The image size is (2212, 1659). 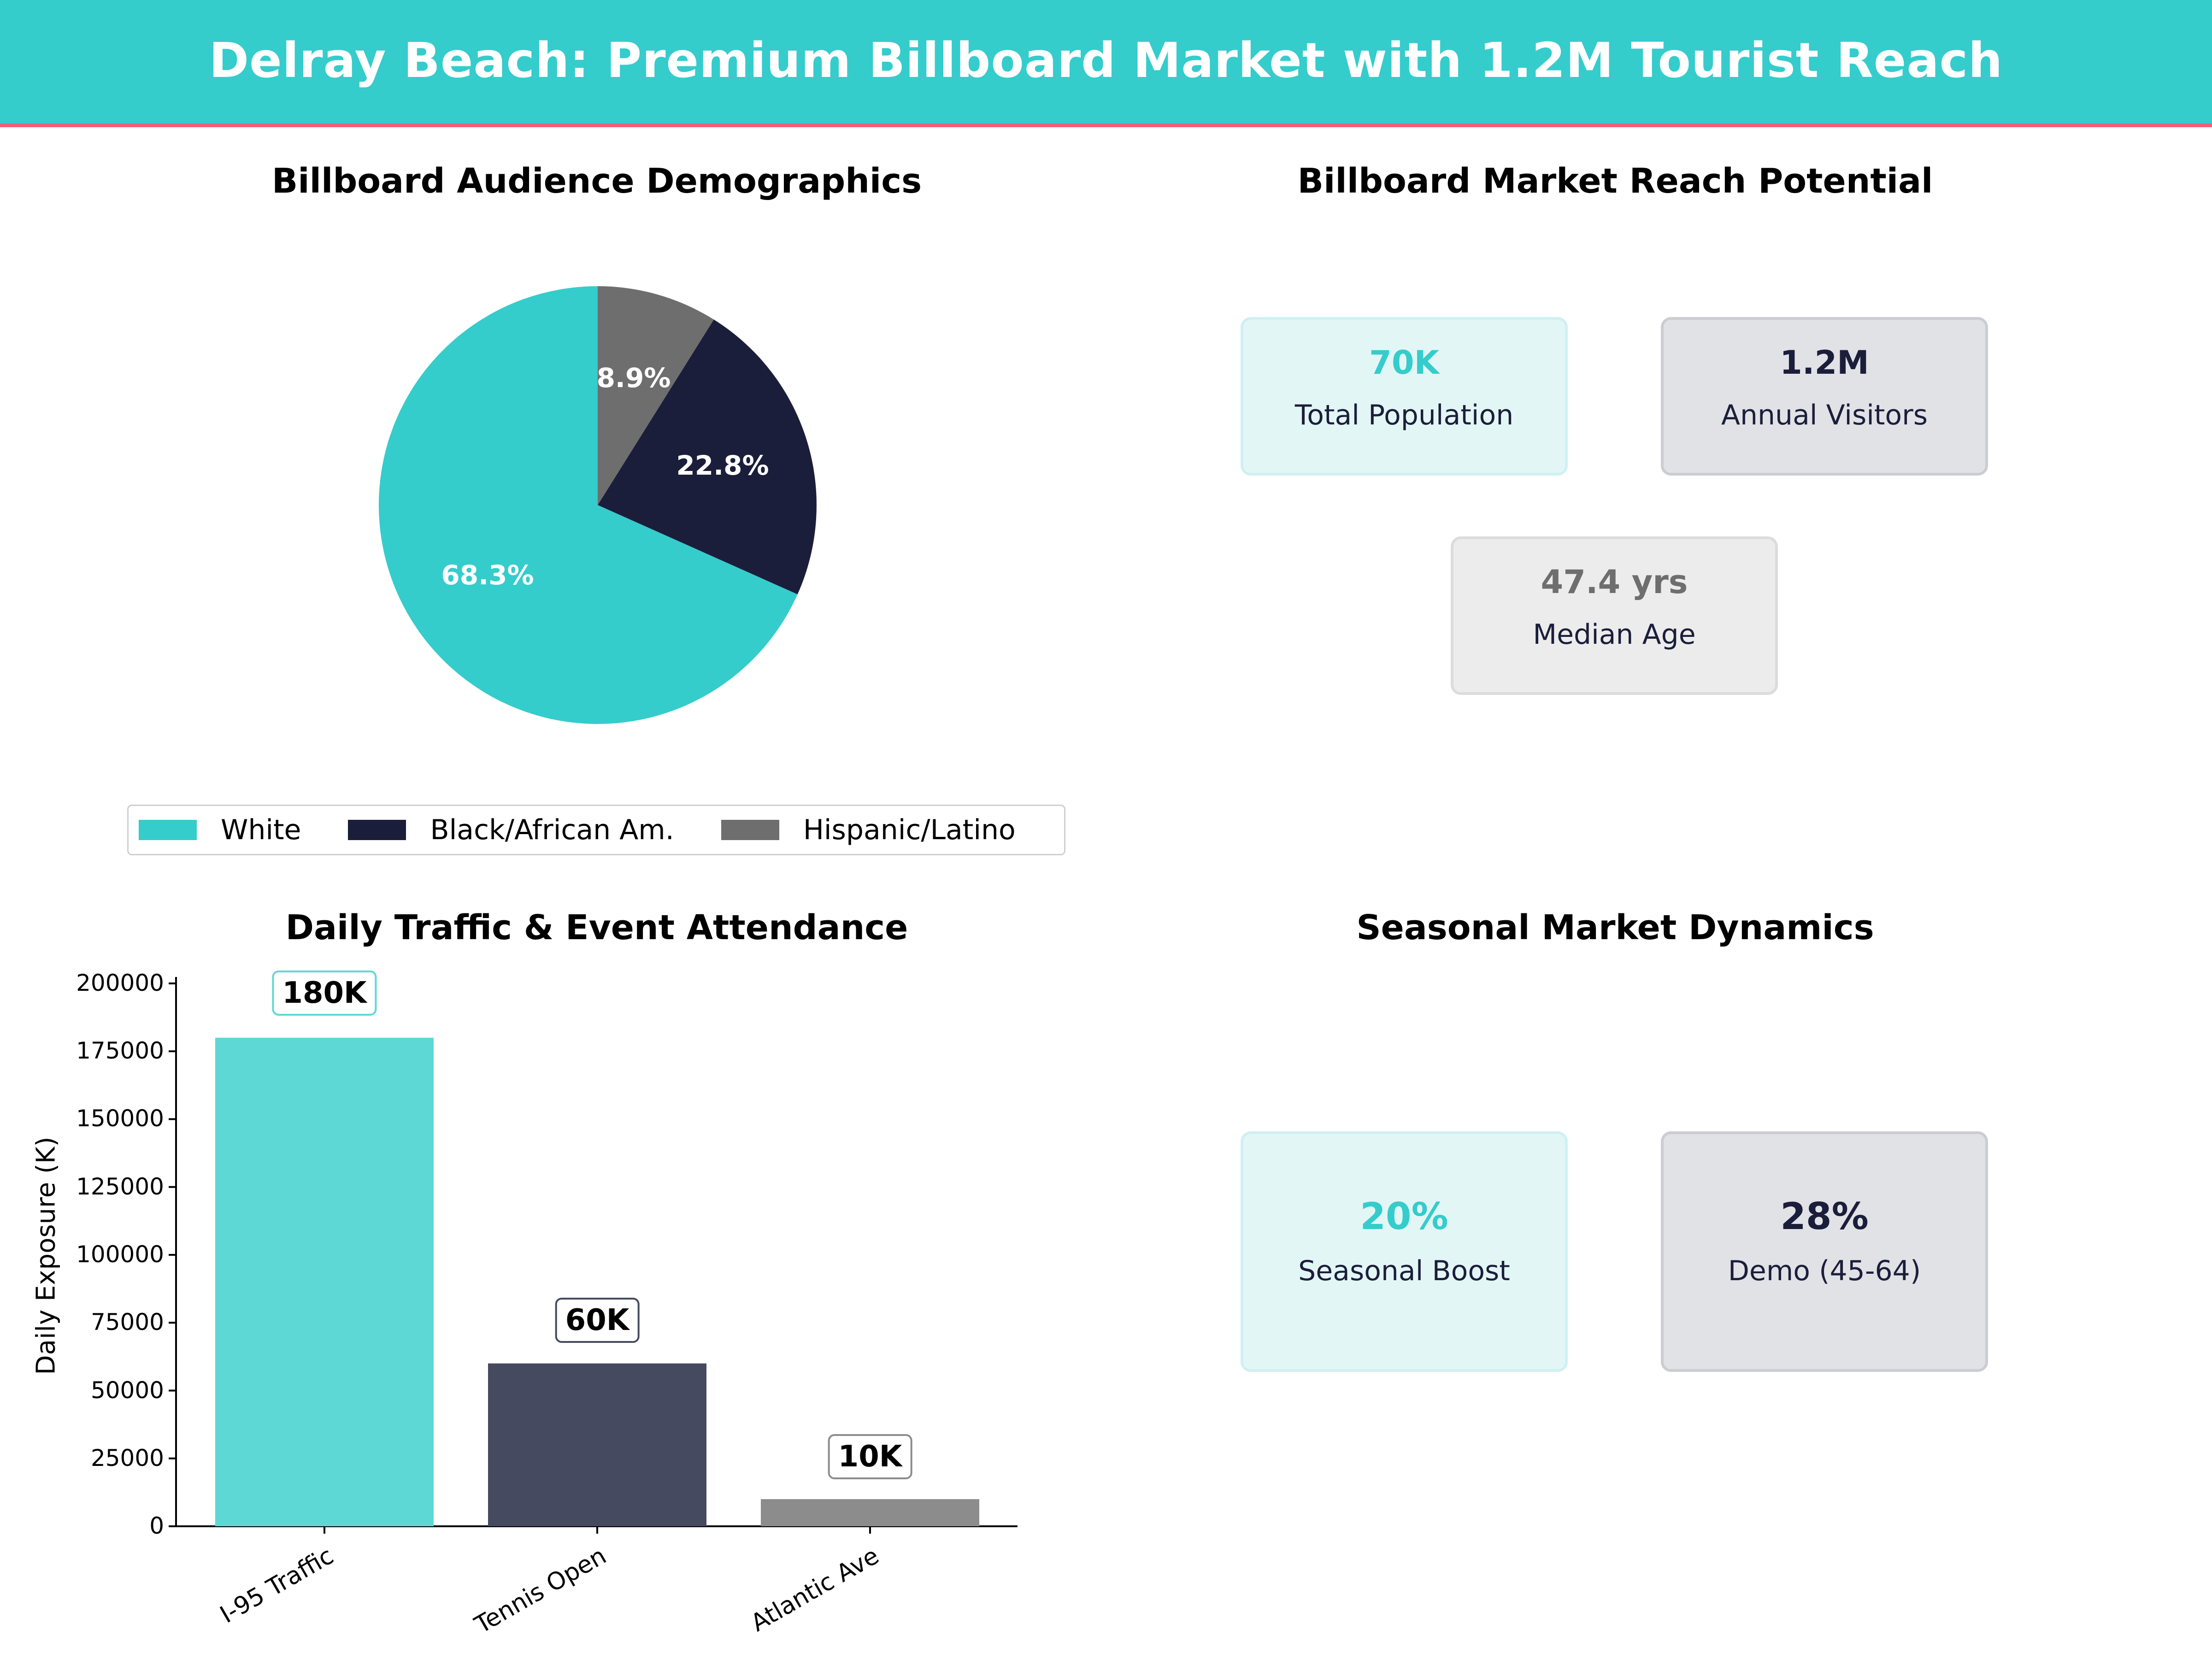 I want to click on y-tick-label: 25000, so click(x=127, y=1458).